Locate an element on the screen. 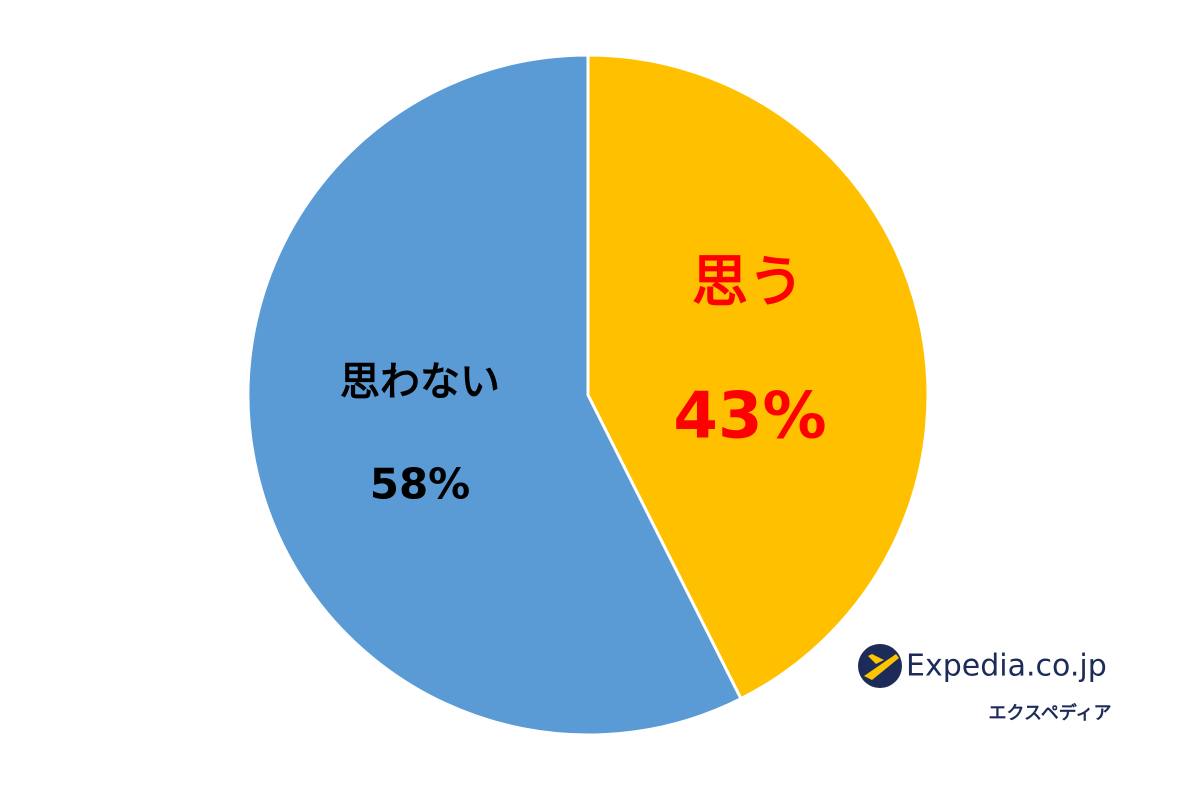  logo: Expedia.co.jp エクスペディア is located at coordinates (984, 684).